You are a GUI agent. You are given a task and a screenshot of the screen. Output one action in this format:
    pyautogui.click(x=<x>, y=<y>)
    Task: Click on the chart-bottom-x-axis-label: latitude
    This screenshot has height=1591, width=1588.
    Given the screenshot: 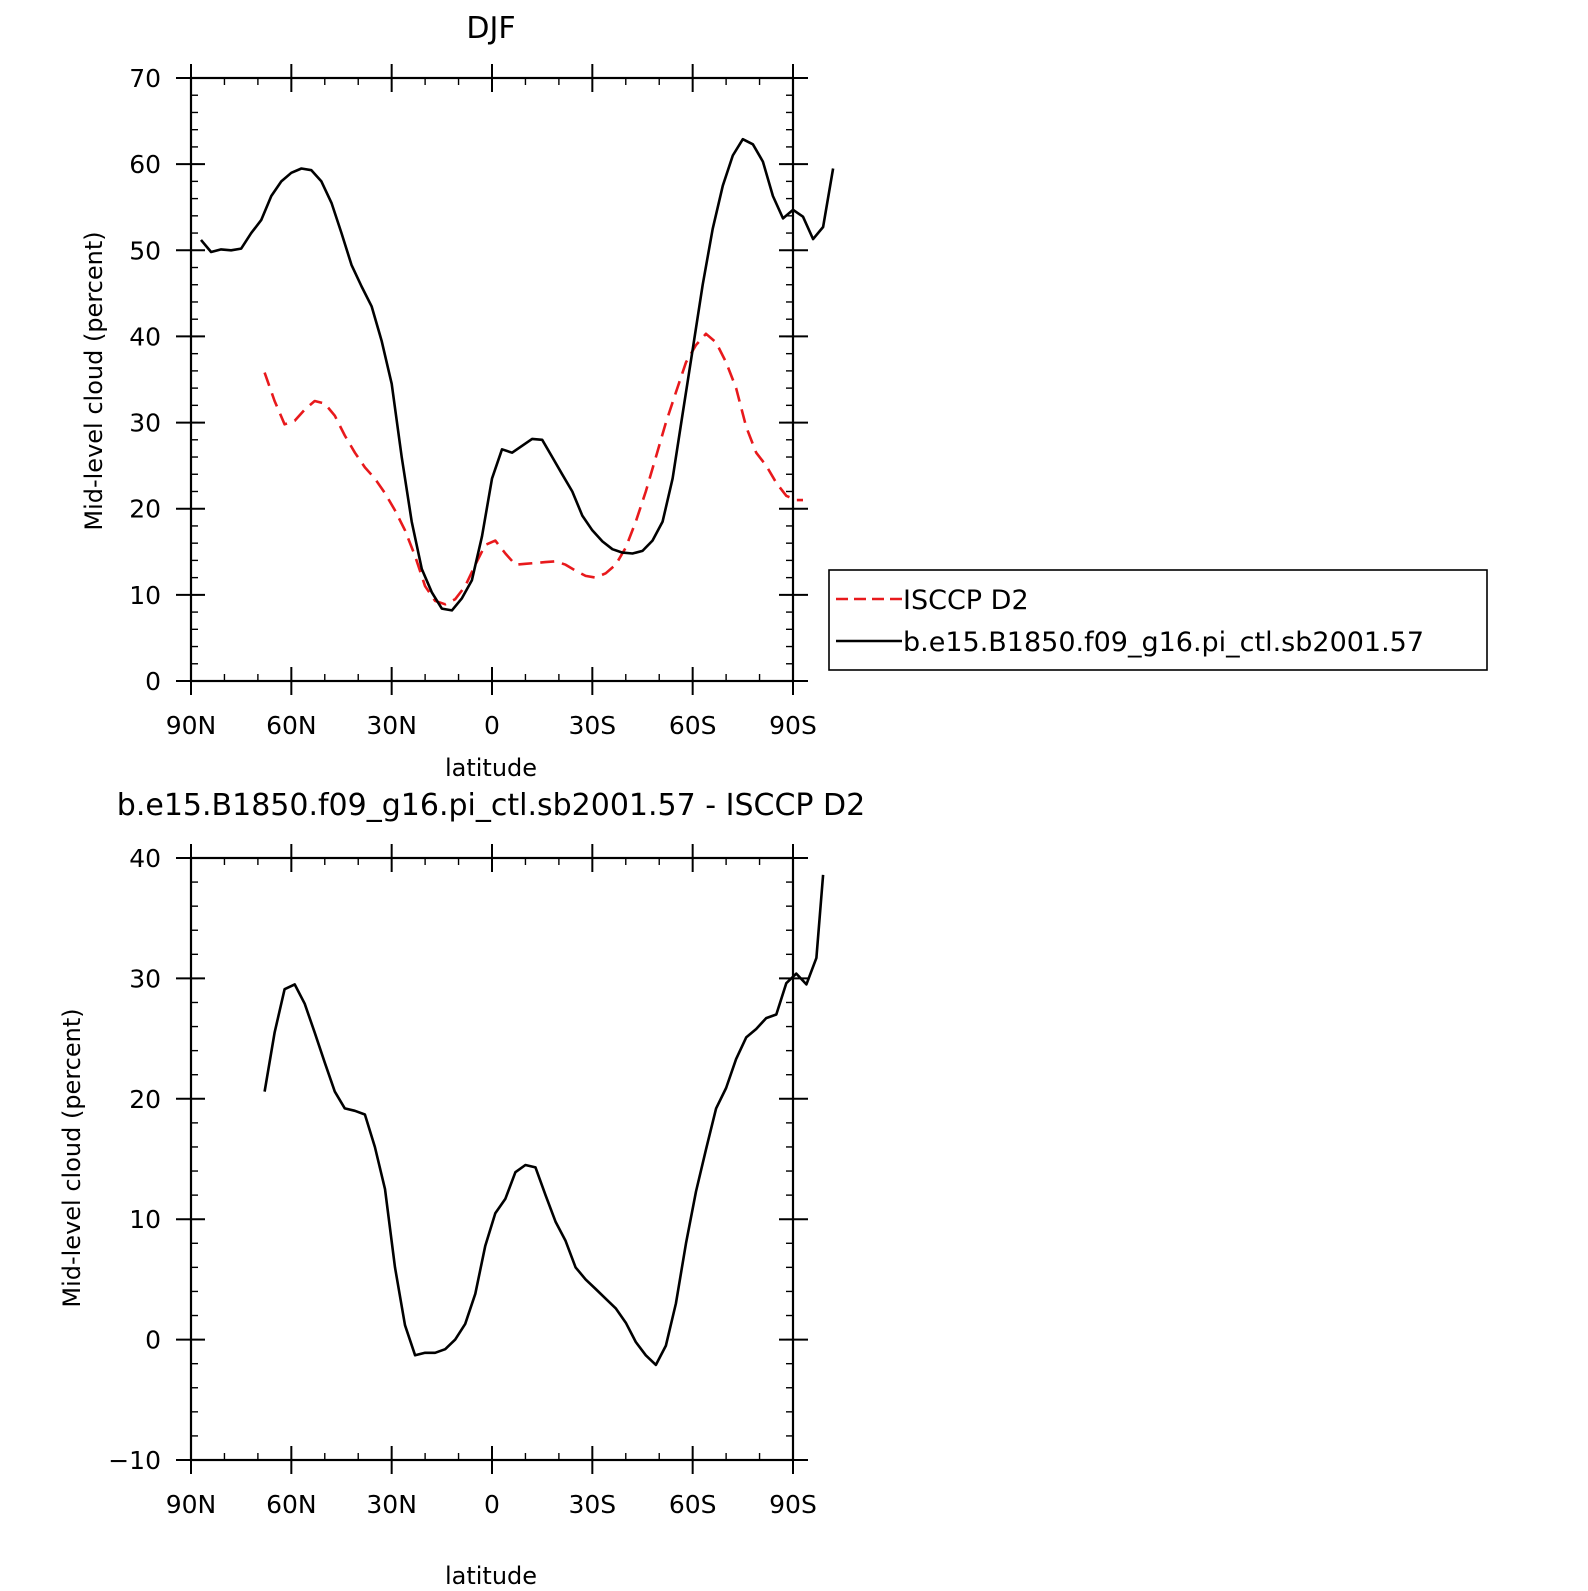 What is the action you would take?
    pyautogui.click(x=491, y=1576)
    